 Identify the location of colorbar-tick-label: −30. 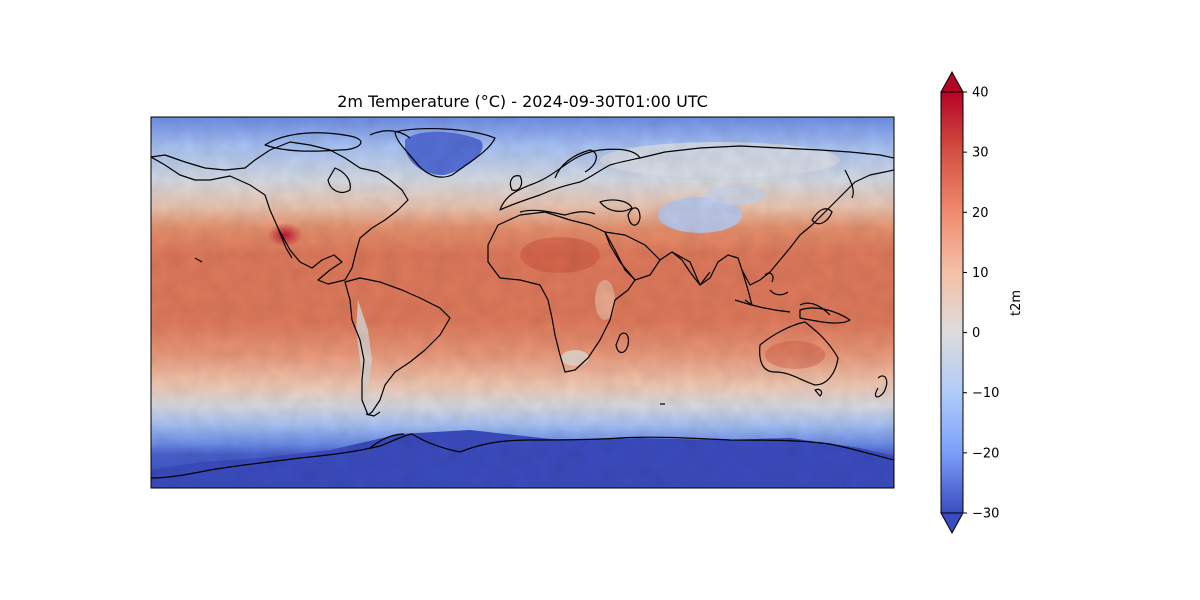
(985, 514).